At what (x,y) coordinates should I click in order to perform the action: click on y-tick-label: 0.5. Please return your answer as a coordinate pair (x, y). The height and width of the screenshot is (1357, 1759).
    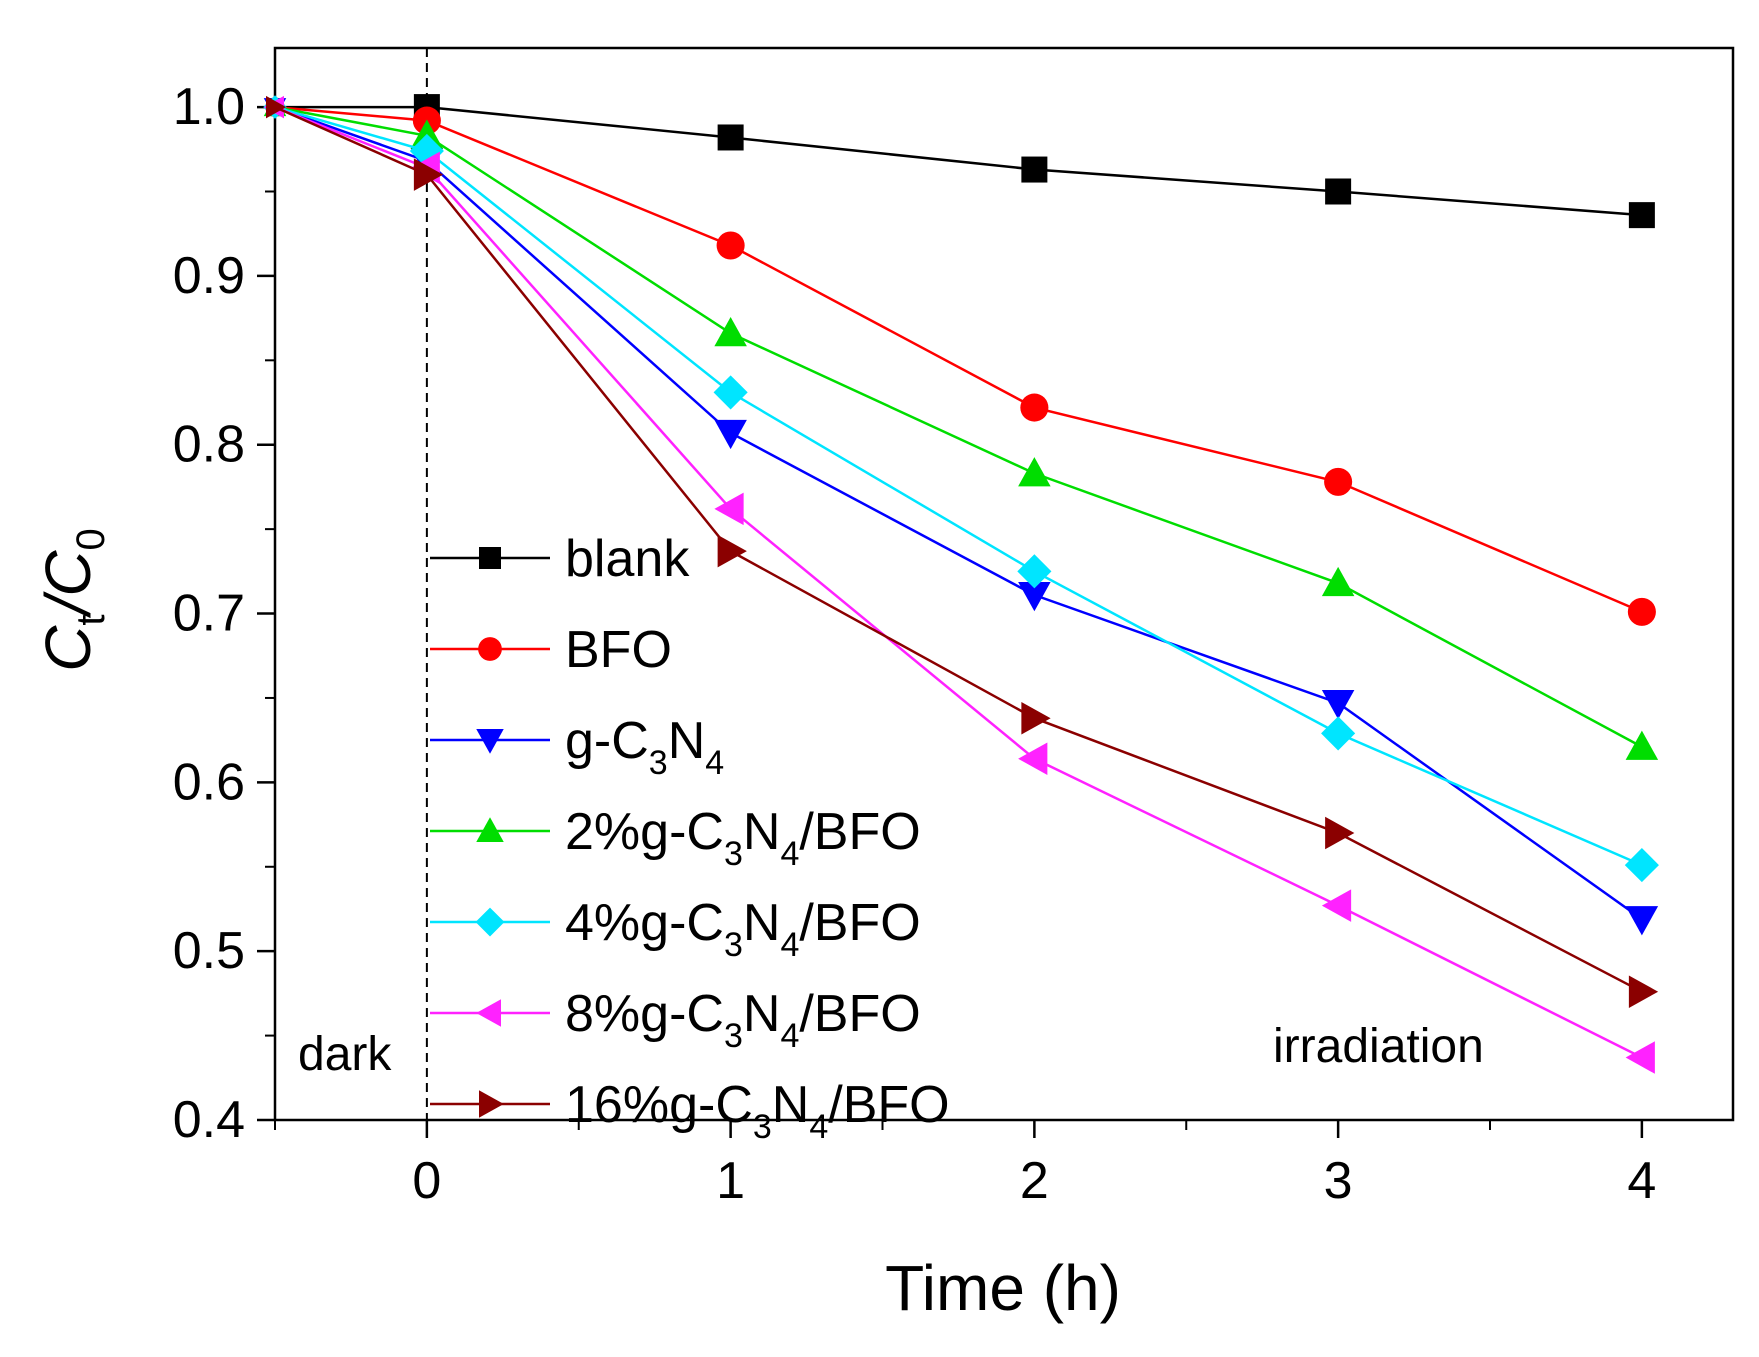
    Looking at the image, I should click on (209, 951).